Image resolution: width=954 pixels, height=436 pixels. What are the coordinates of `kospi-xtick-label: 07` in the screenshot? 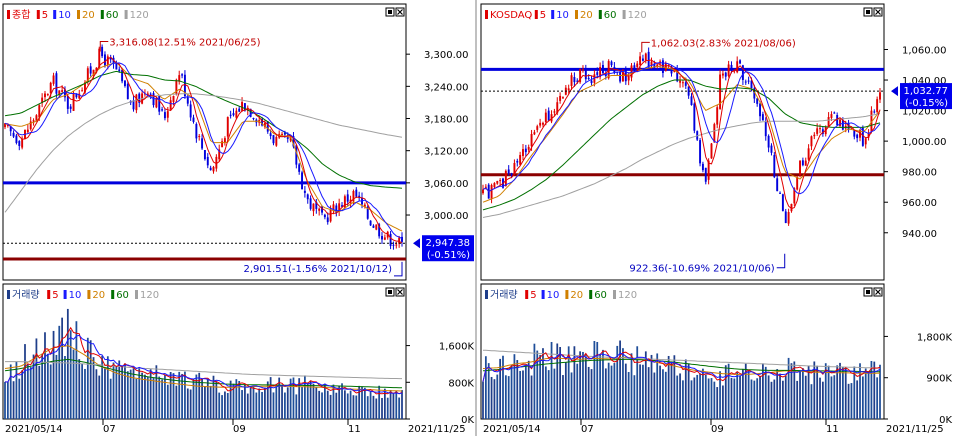 It's located at (109, 429).